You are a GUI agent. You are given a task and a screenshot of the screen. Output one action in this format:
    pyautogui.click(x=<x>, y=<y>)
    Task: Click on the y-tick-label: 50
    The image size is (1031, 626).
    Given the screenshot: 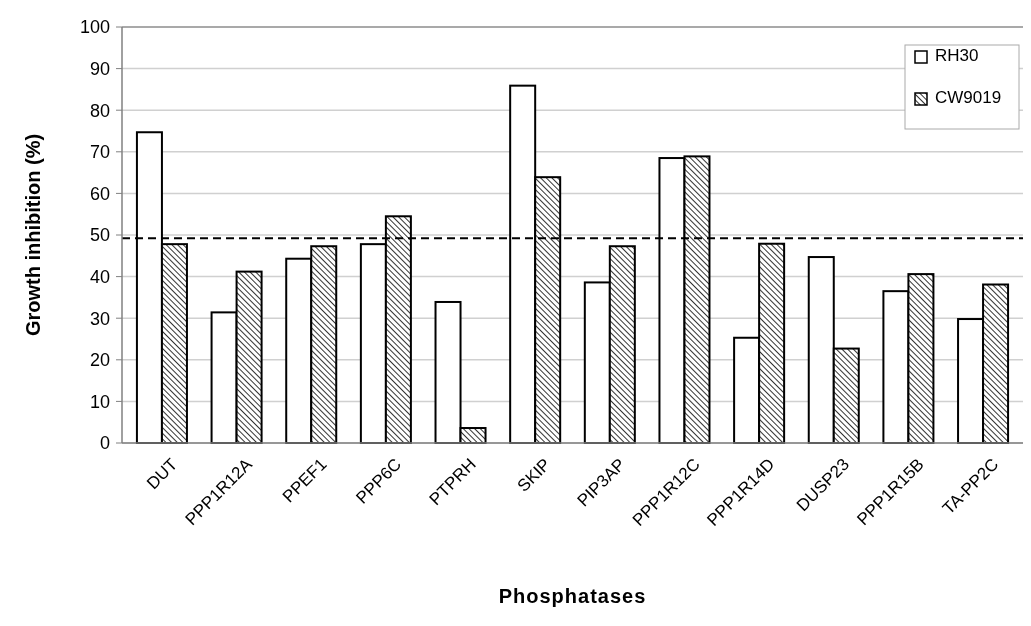 What is the action you would take?
    pyautogui.click(x=99, y=235)
    